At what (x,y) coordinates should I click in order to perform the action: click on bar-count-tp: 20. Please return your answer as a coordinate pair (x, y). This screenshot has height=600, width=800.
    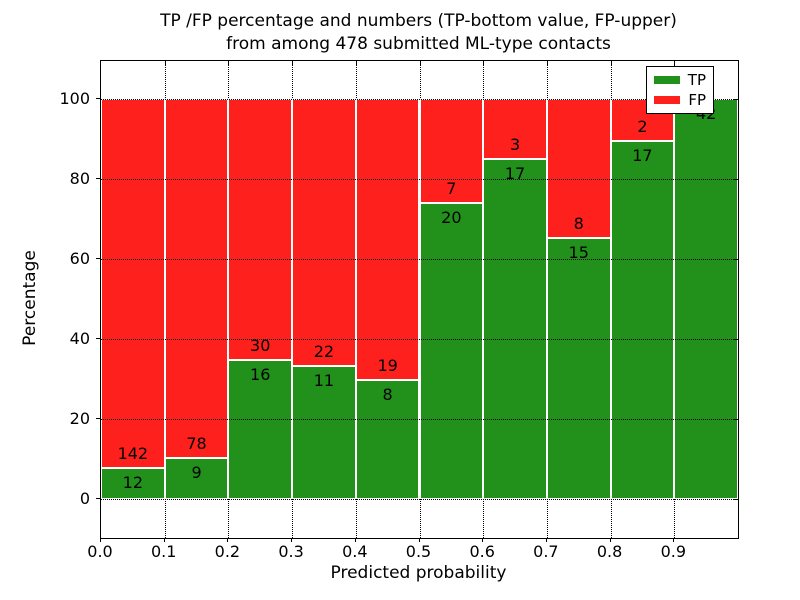
    Looking at the image, I should click on (451, 217).